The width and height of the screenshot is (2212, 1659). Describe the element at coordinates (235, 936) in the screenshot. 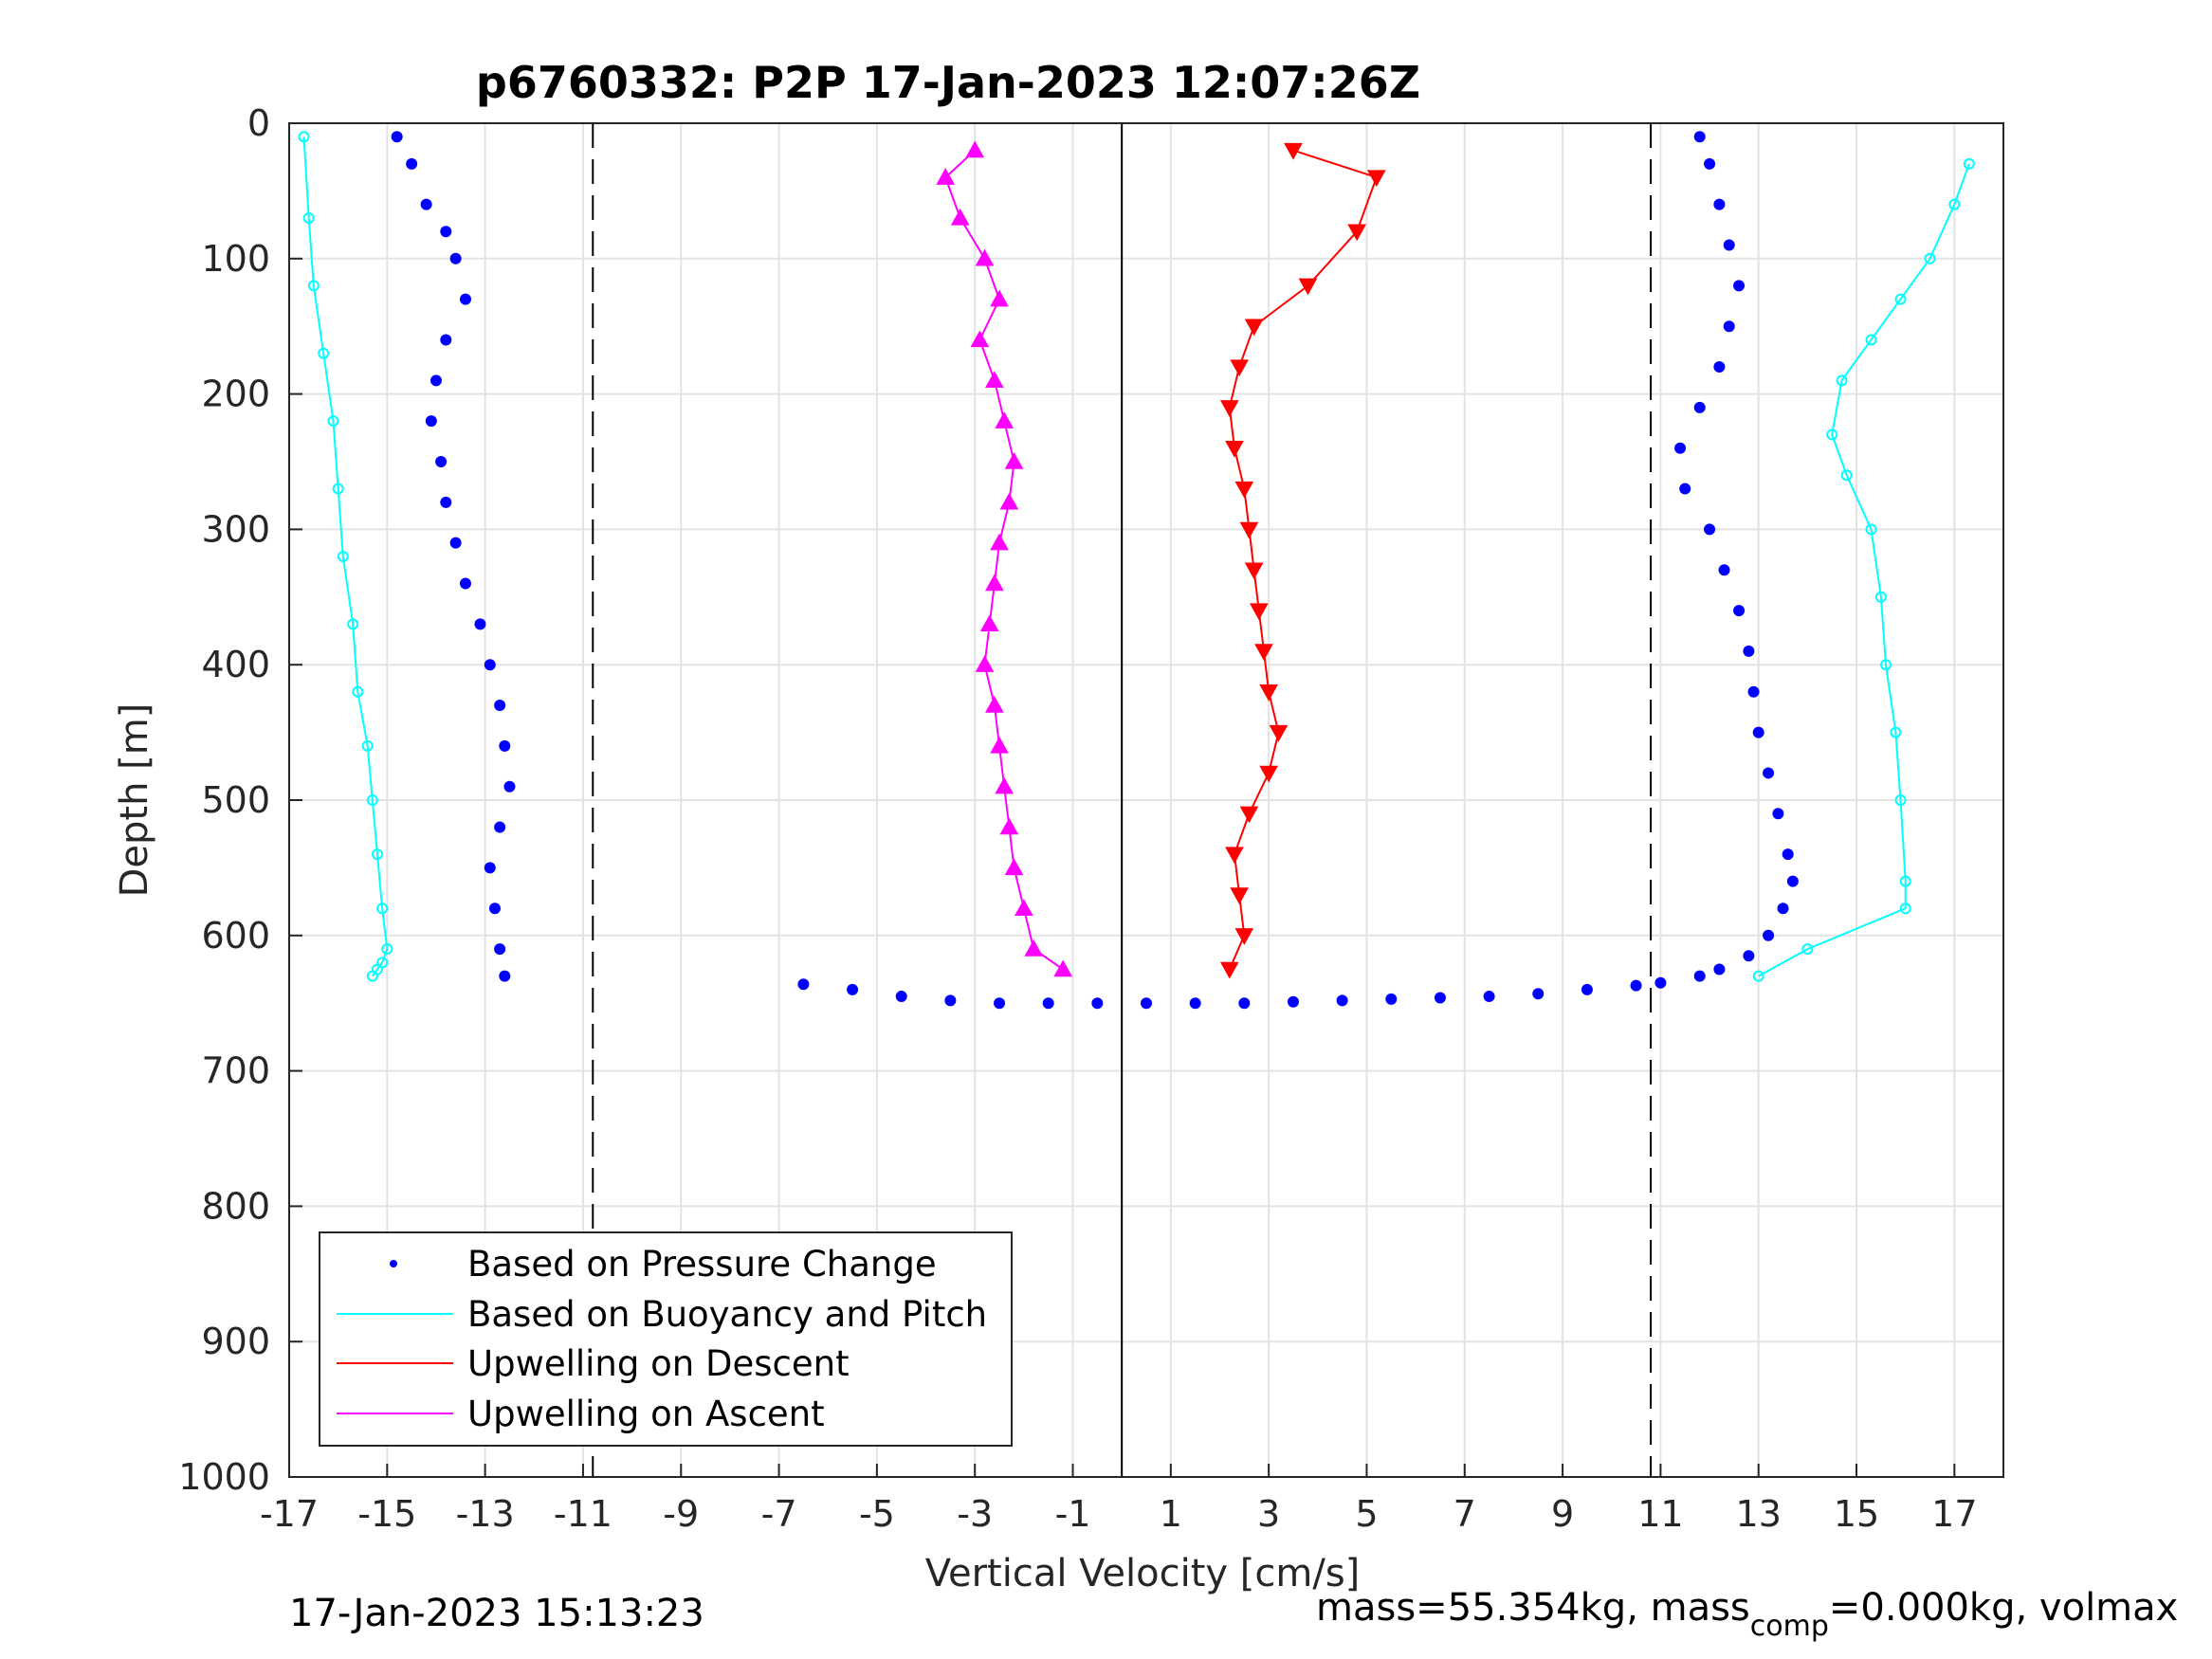

I see `y-tick-label: 600` at that location.